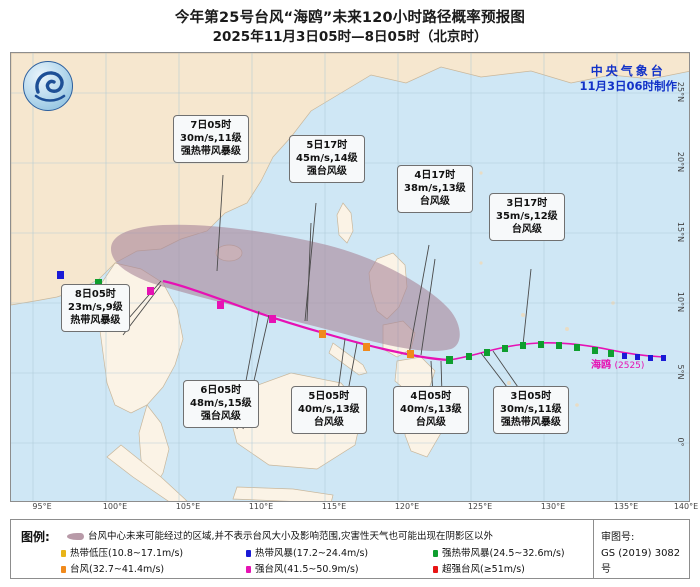 Image resolution: width=700 pixels, height=587 pixels. Describe the element at coordinates (269, 569) in the screenshot. I see `legend-cat-name: 强台风` at that location.